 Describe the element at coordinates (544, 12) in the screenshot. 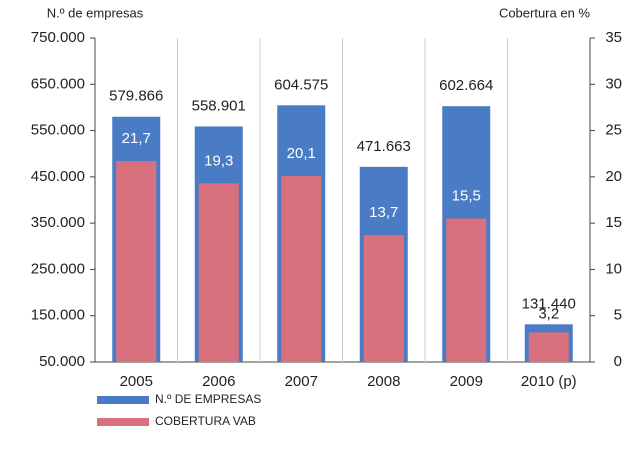

I see `y2-axis-title: Cobertura en %` at that location.